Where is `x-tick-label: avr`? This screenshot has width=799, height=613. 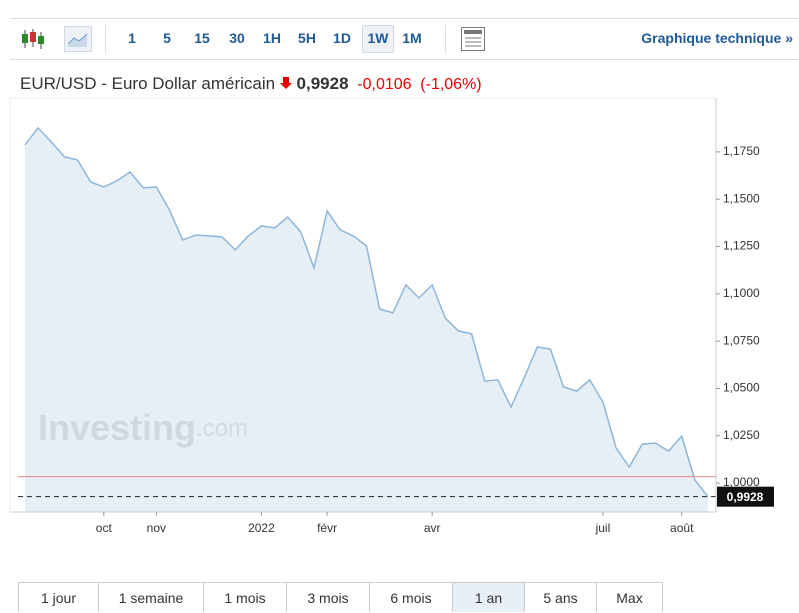 x-tick-label: avr is located at coordinates (432, 528).